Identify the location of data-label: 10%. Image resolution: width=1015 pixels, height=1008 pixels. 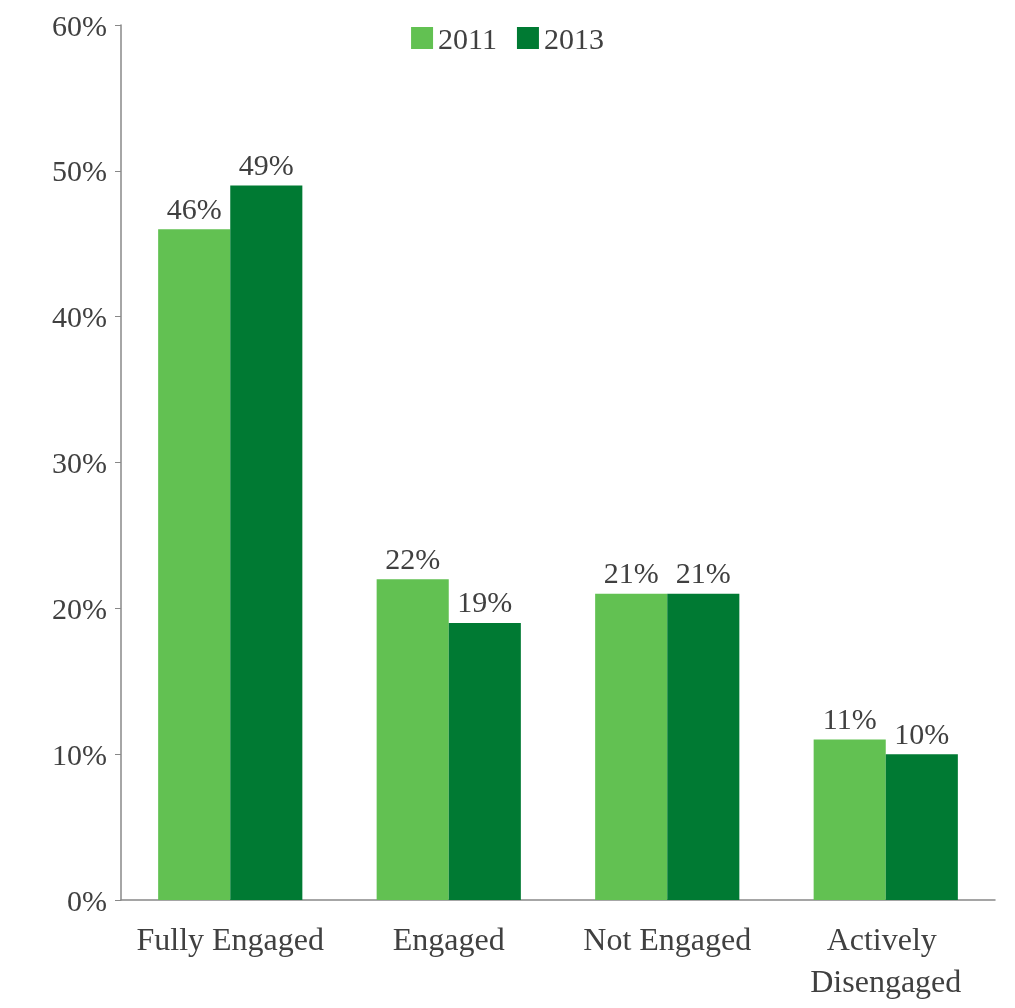
(922, 733).